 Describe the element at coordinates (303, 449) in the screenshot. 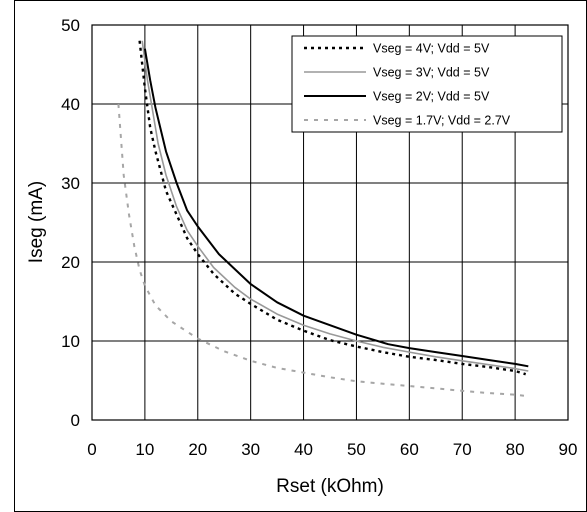

I see `x-tick-label: 40` at that location.